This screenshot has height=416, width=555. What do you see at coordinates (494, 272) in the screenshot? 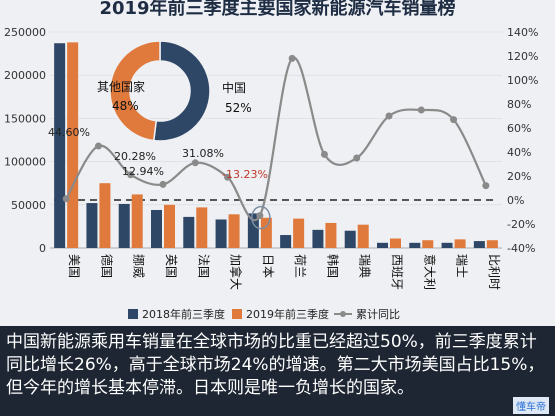
I see `x-tick-label: 比利时` at bounding box center [494, 272].